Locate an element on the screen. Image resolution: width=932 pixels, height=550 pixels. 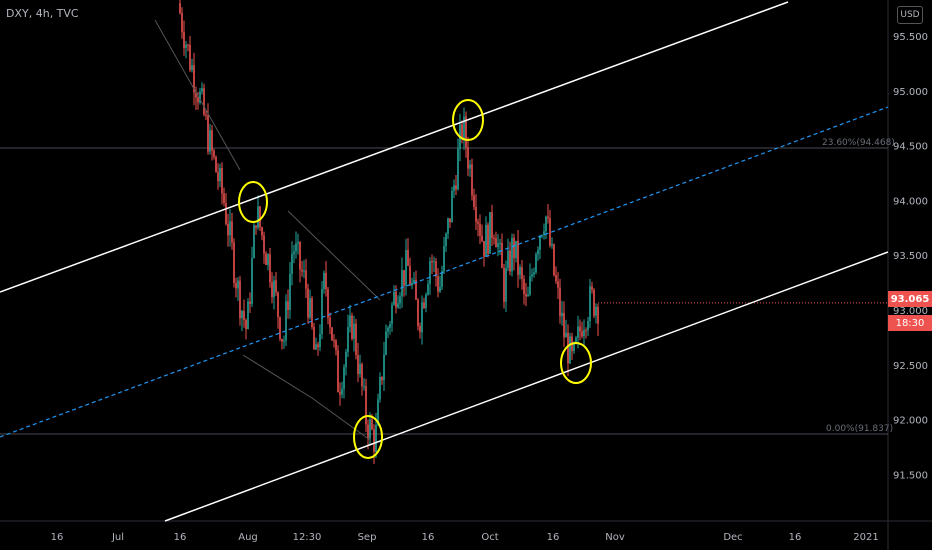
y-tick-label: 92.500 is located at coordinates (910, 366).